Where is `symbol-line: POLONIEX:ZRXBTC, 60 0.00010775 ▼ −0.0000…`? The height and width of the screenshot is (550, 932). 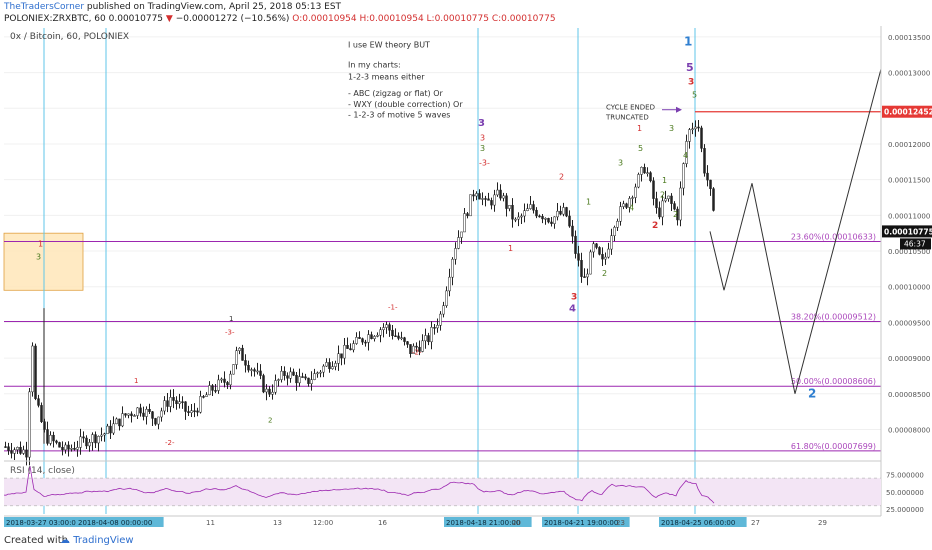
symbol-line: POLONIEX:ZRXBTC, 60 0.00010775 ▼ −0.0000… is located at coordinates (280, 19).